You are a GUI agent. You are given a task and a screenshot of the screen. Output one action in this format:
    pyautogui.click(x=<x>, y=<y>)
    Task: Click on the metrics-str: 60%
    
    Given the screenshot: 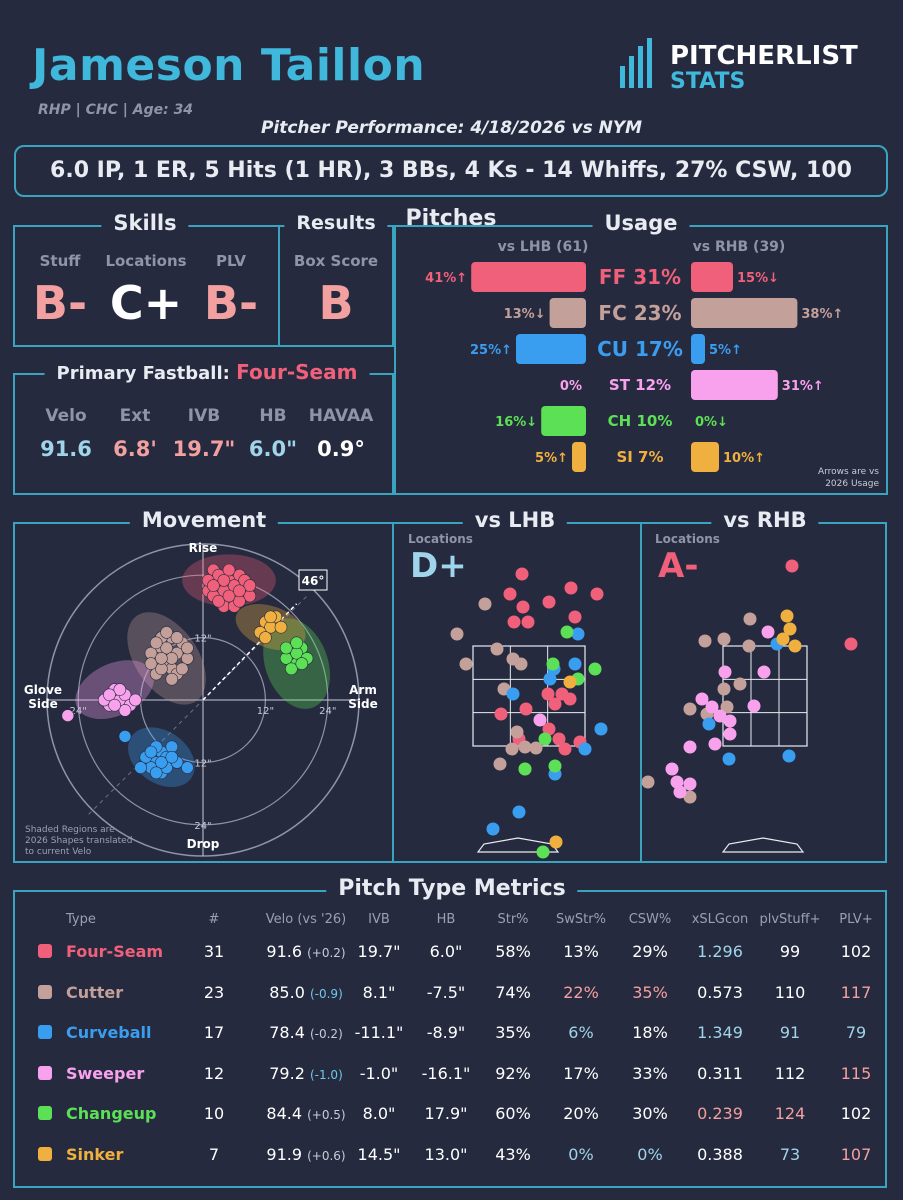 What is the action you would take?
    pyautogui.click(x=513, y=1113)
    